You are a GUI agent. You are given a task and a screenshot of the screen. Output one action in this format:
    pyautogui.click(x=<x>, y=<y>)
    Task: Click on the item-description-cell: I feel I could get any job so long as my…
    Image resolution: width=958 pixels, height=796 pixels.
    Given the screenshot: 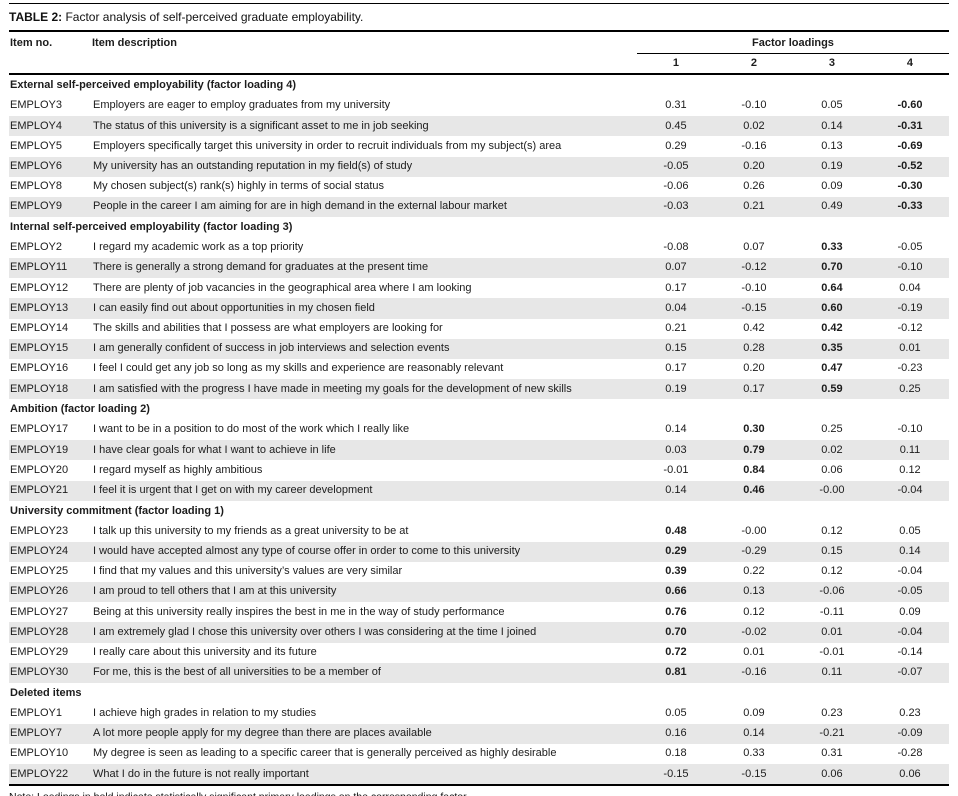 What is the action you would take?
    pyautogui.click(x=298, y=368)
    